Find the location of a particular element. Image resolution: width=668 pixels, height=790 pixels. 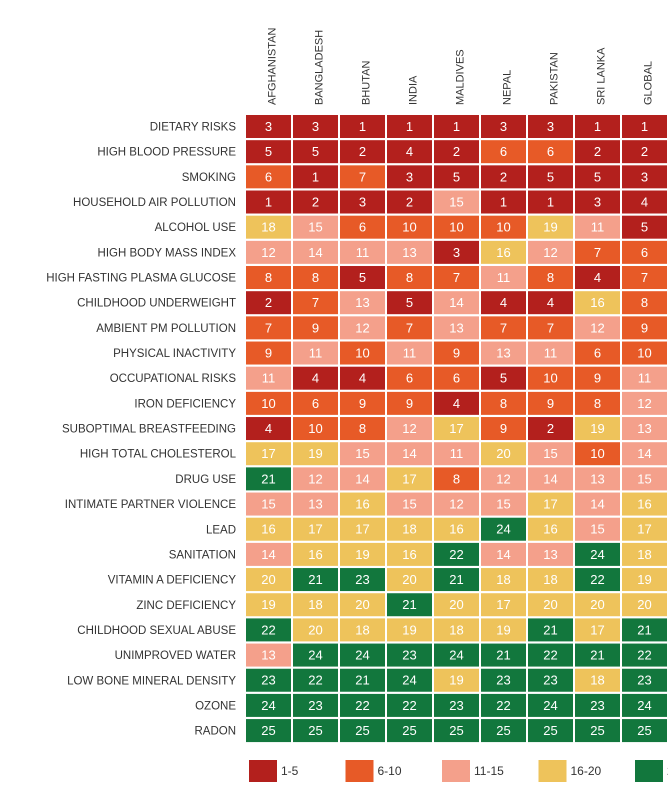

column-label: GLOBAL is located at coordinates (648, 83).